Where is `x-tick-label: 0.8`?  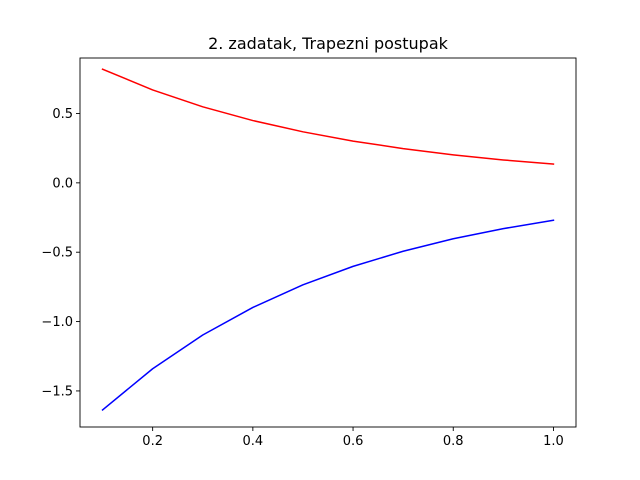
x-tick-label: 0.8 is located at coordinates (453, 441).